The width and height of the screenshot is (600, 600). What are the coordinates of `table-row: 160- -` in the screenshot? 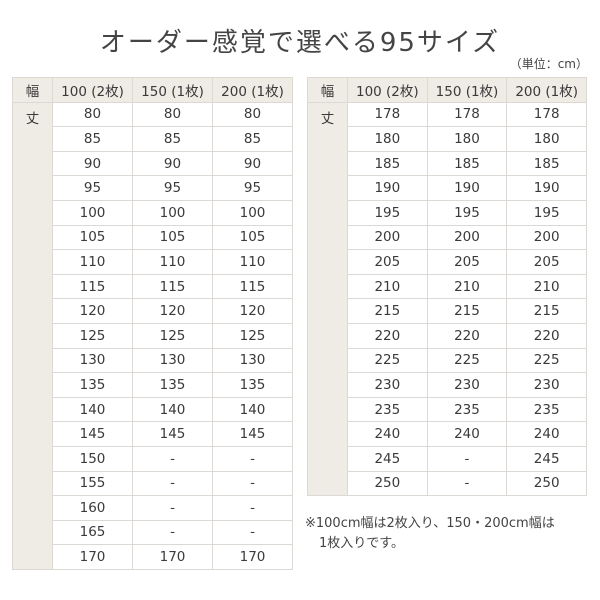 It's located at (153, 508).